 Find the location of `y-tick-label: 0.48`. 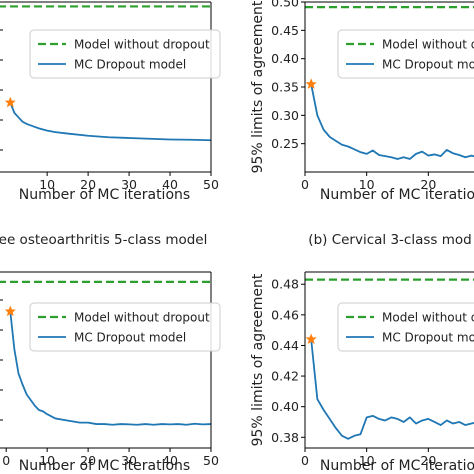

y-tick-label: 0.48 is located at coordinates (285, 284).